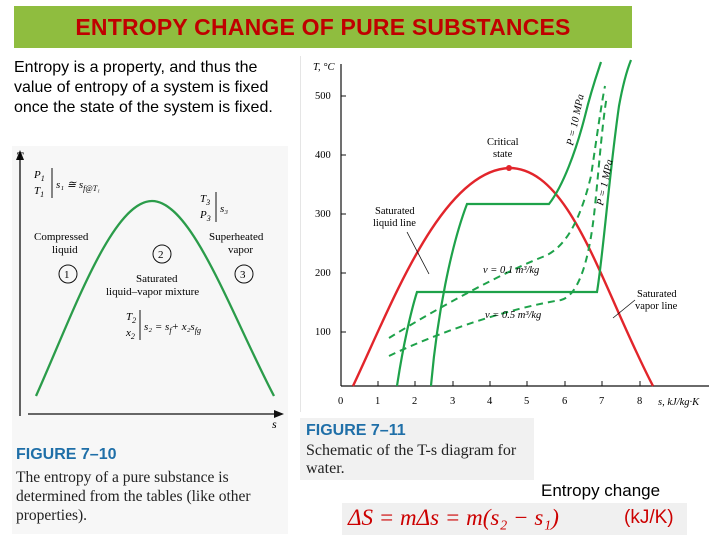  Describe the element at coordinates (66, 454) in the screenshot. I see `figure-7-10-caption-title: FIGURE 7–10` at that location.